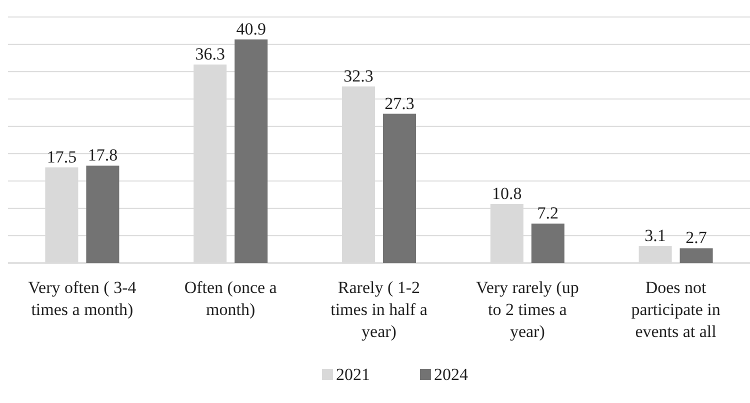 This screenshot has width=750, height=403. Describe the element at coordinates (676, 309) in the screenshot. I see `x-tick-label: Does not participate in events at all` at that location.